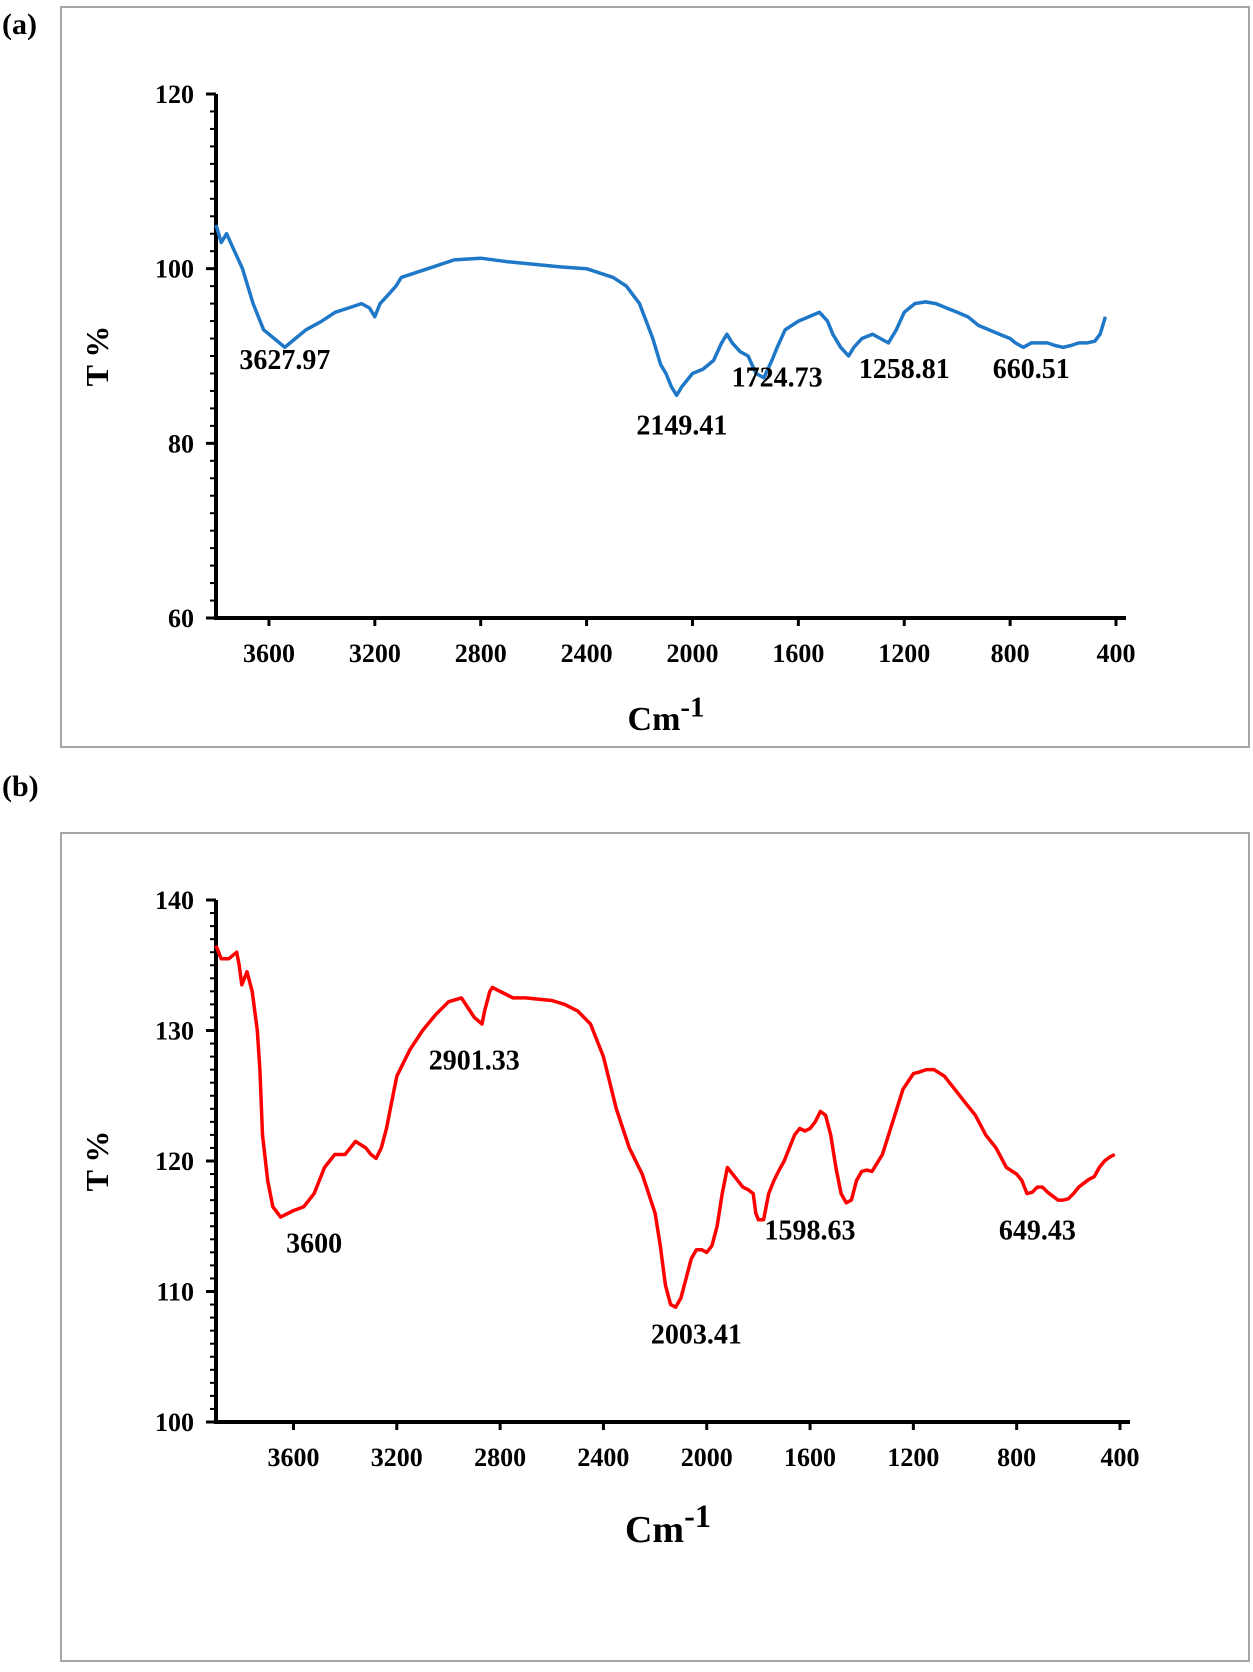 The height and width of the screenshot is (1672, 1253). I want to click on x-tick-label-a: 2000, so click(692, 653).